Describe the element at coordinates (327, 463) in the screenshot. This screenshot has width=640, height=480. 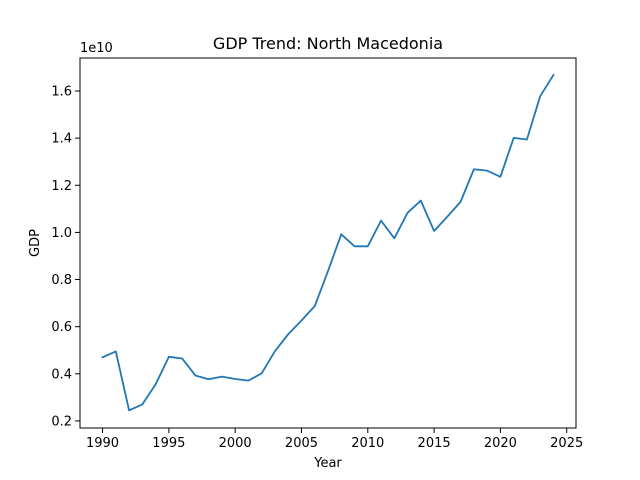
I see `x-axis-label: Year` at that location.